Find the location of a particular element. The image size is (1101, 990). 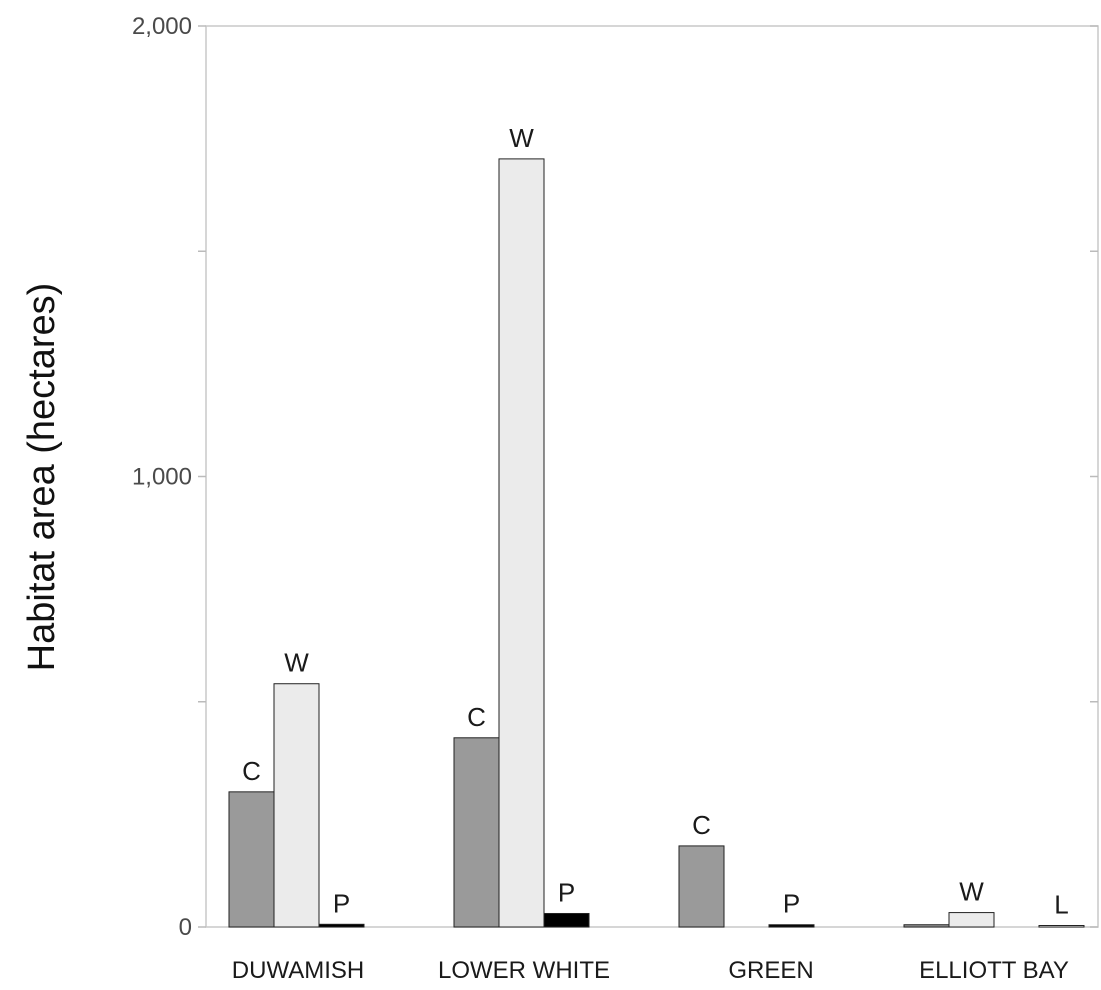

bar-label: L is located at coordinates (1061, 905).